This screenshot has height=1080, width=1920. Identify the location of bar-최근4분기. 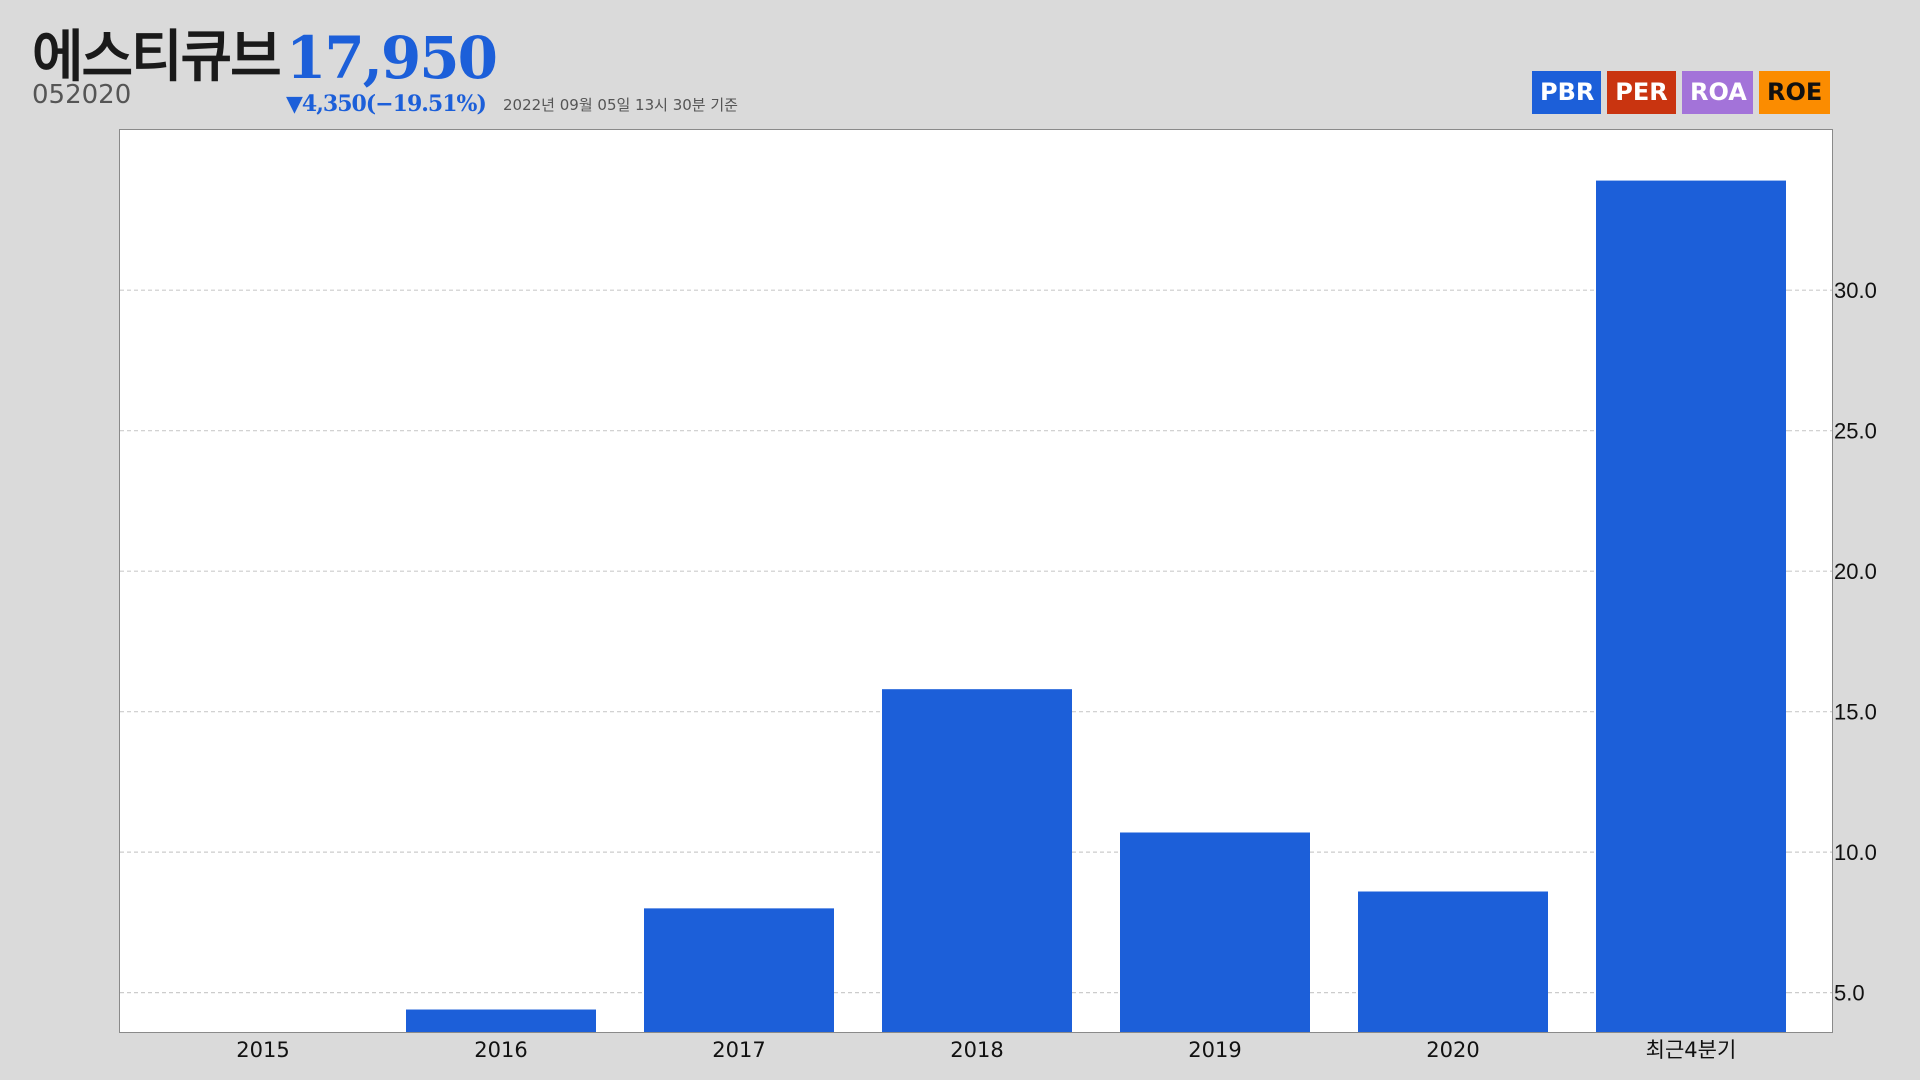
(1691, 606).